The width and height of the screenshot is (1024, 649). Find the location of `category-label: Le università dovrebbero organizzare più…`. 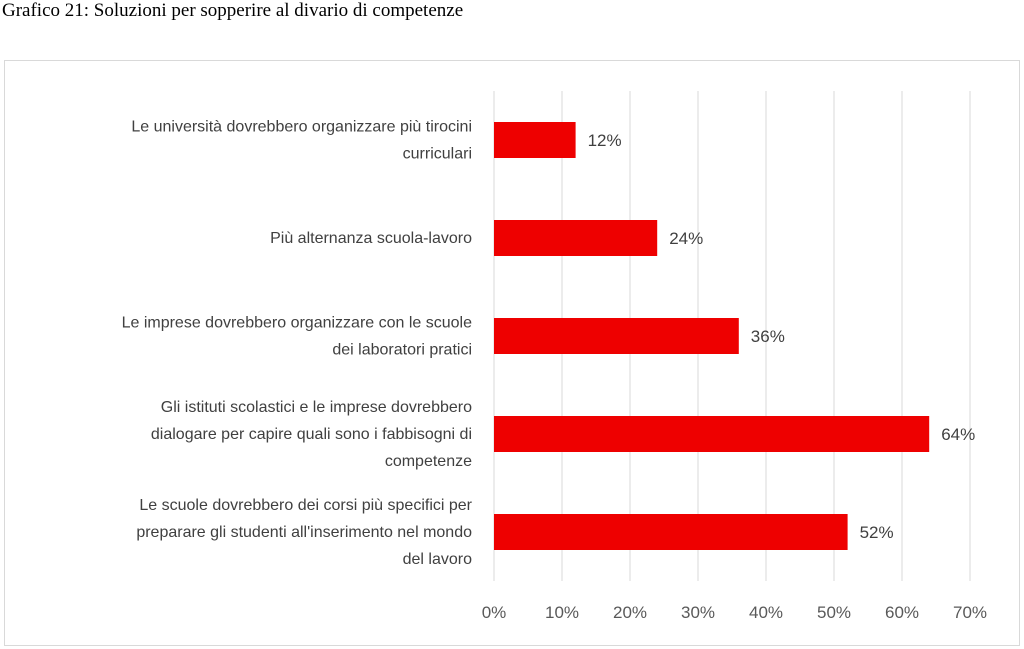

category-label: Le università dovrebbero organizzare più… is located at coordinates (301, 141).